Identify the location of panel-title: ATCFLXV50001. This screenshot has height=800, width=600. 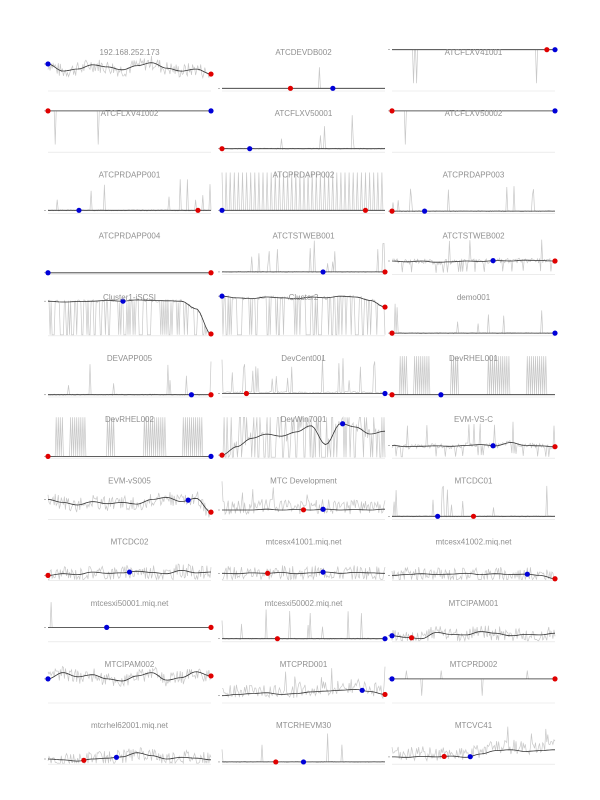
(304, 113).